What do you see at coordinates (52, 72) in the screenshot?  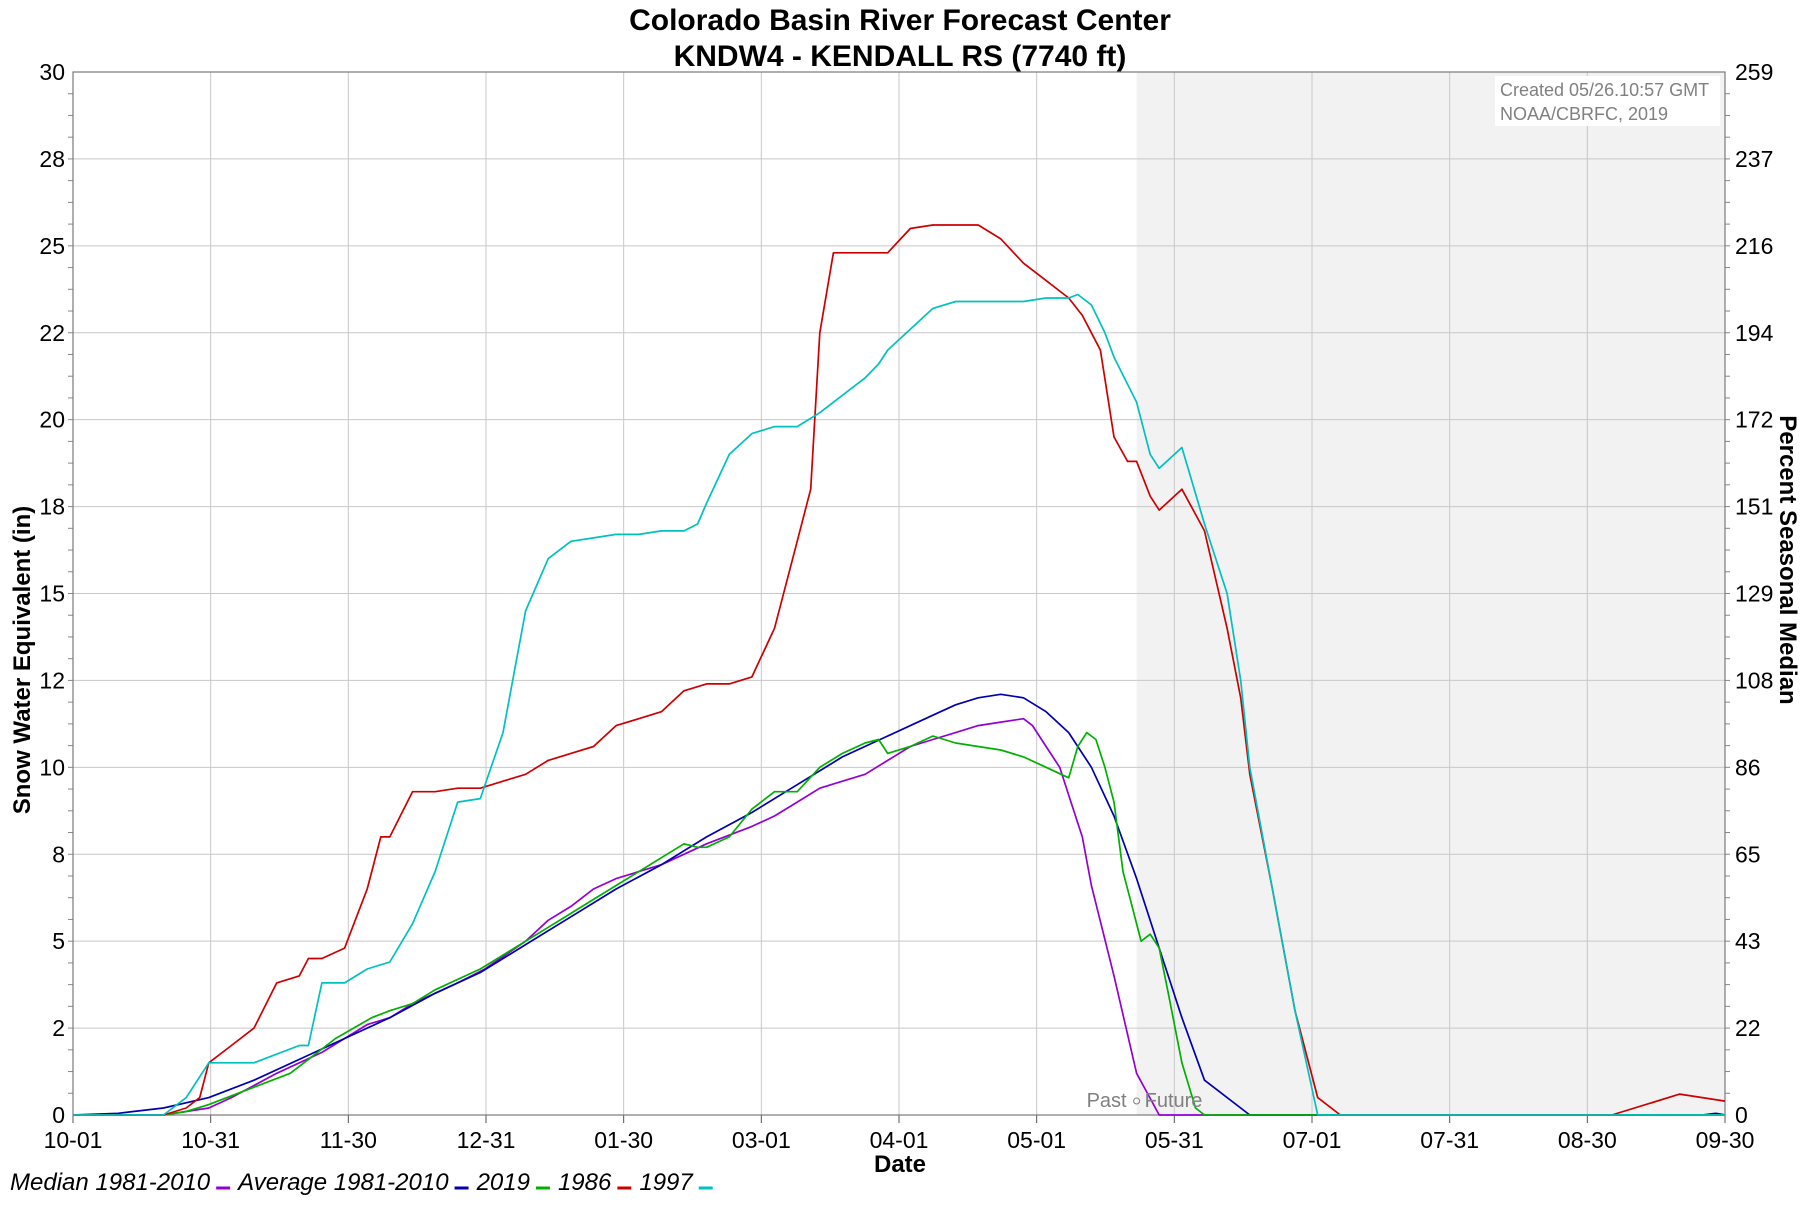 I see `y-tick-label: 30` at bounding box center [52, 72].